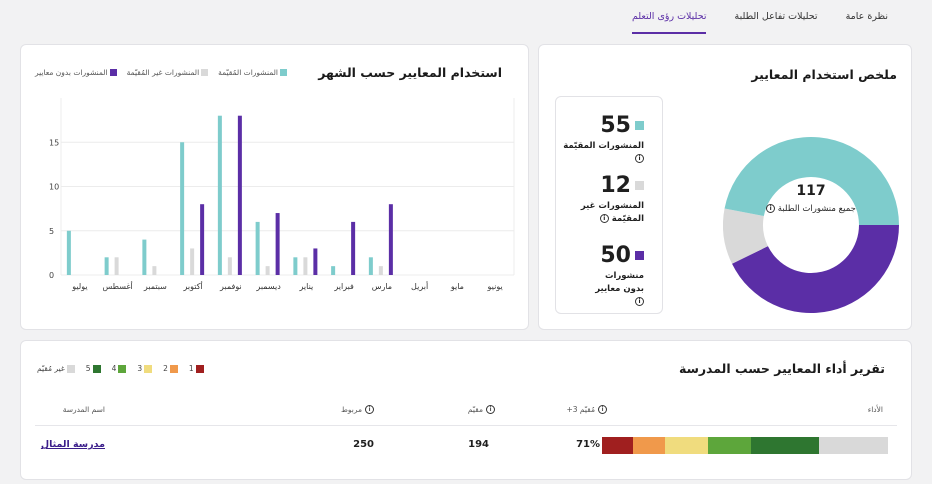 The width and height of the screenshot is (932, 484). I want to click on scale-item: 2, so click(170, 368).